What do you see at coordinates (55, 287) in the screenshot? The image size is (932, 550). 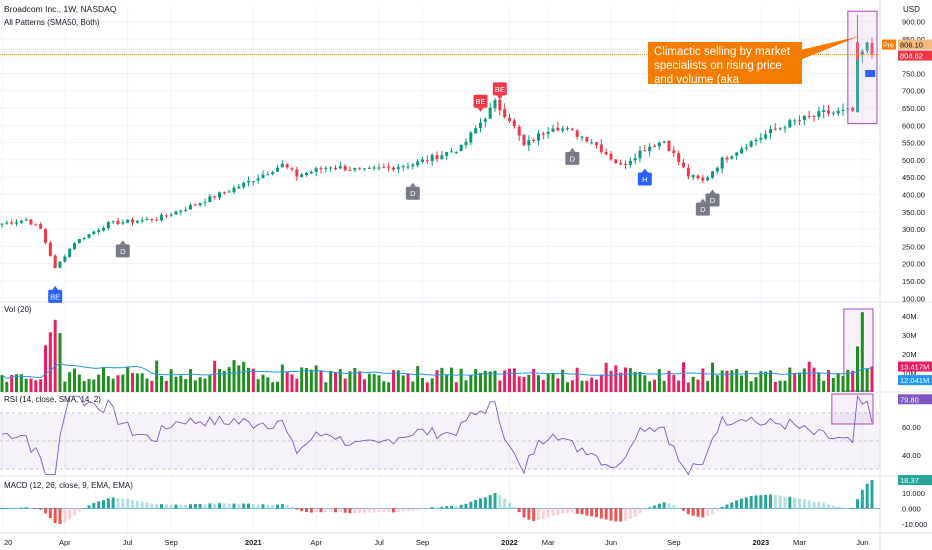 I see `marker-arrow` at bounding box center [55, 287].